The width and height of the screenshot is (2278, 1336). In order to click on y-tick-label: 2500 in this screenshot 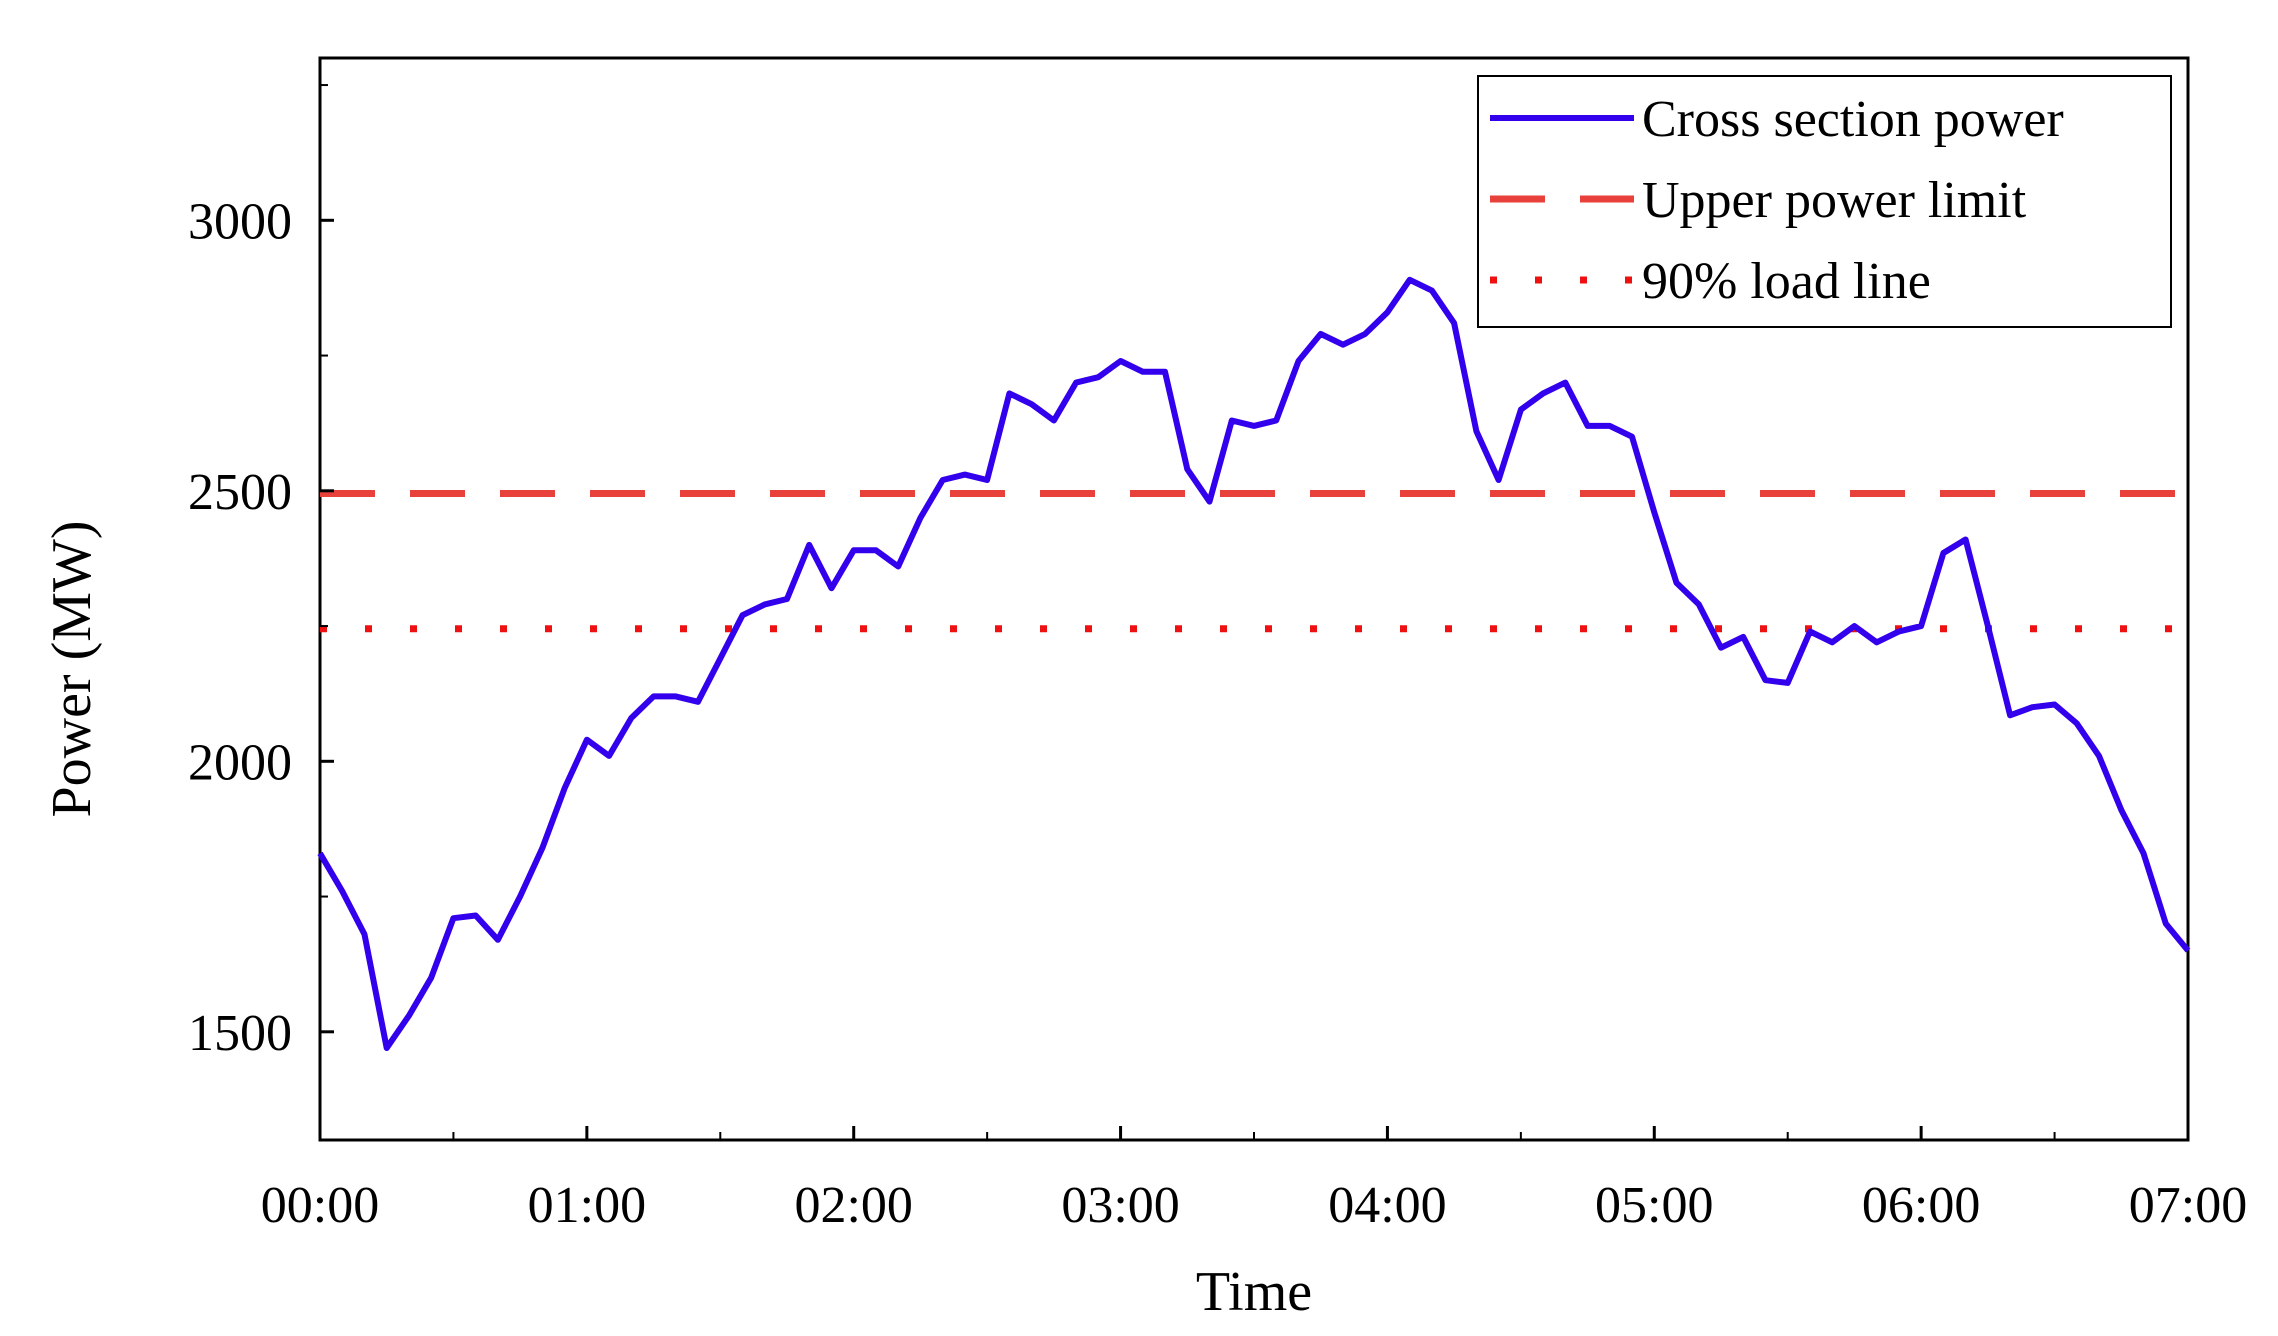, I will do `click(240, 492)`.